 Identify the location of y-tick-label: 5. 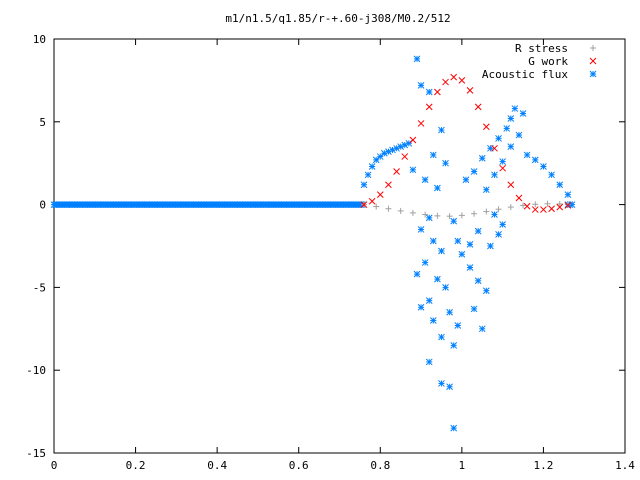
(42, 122).